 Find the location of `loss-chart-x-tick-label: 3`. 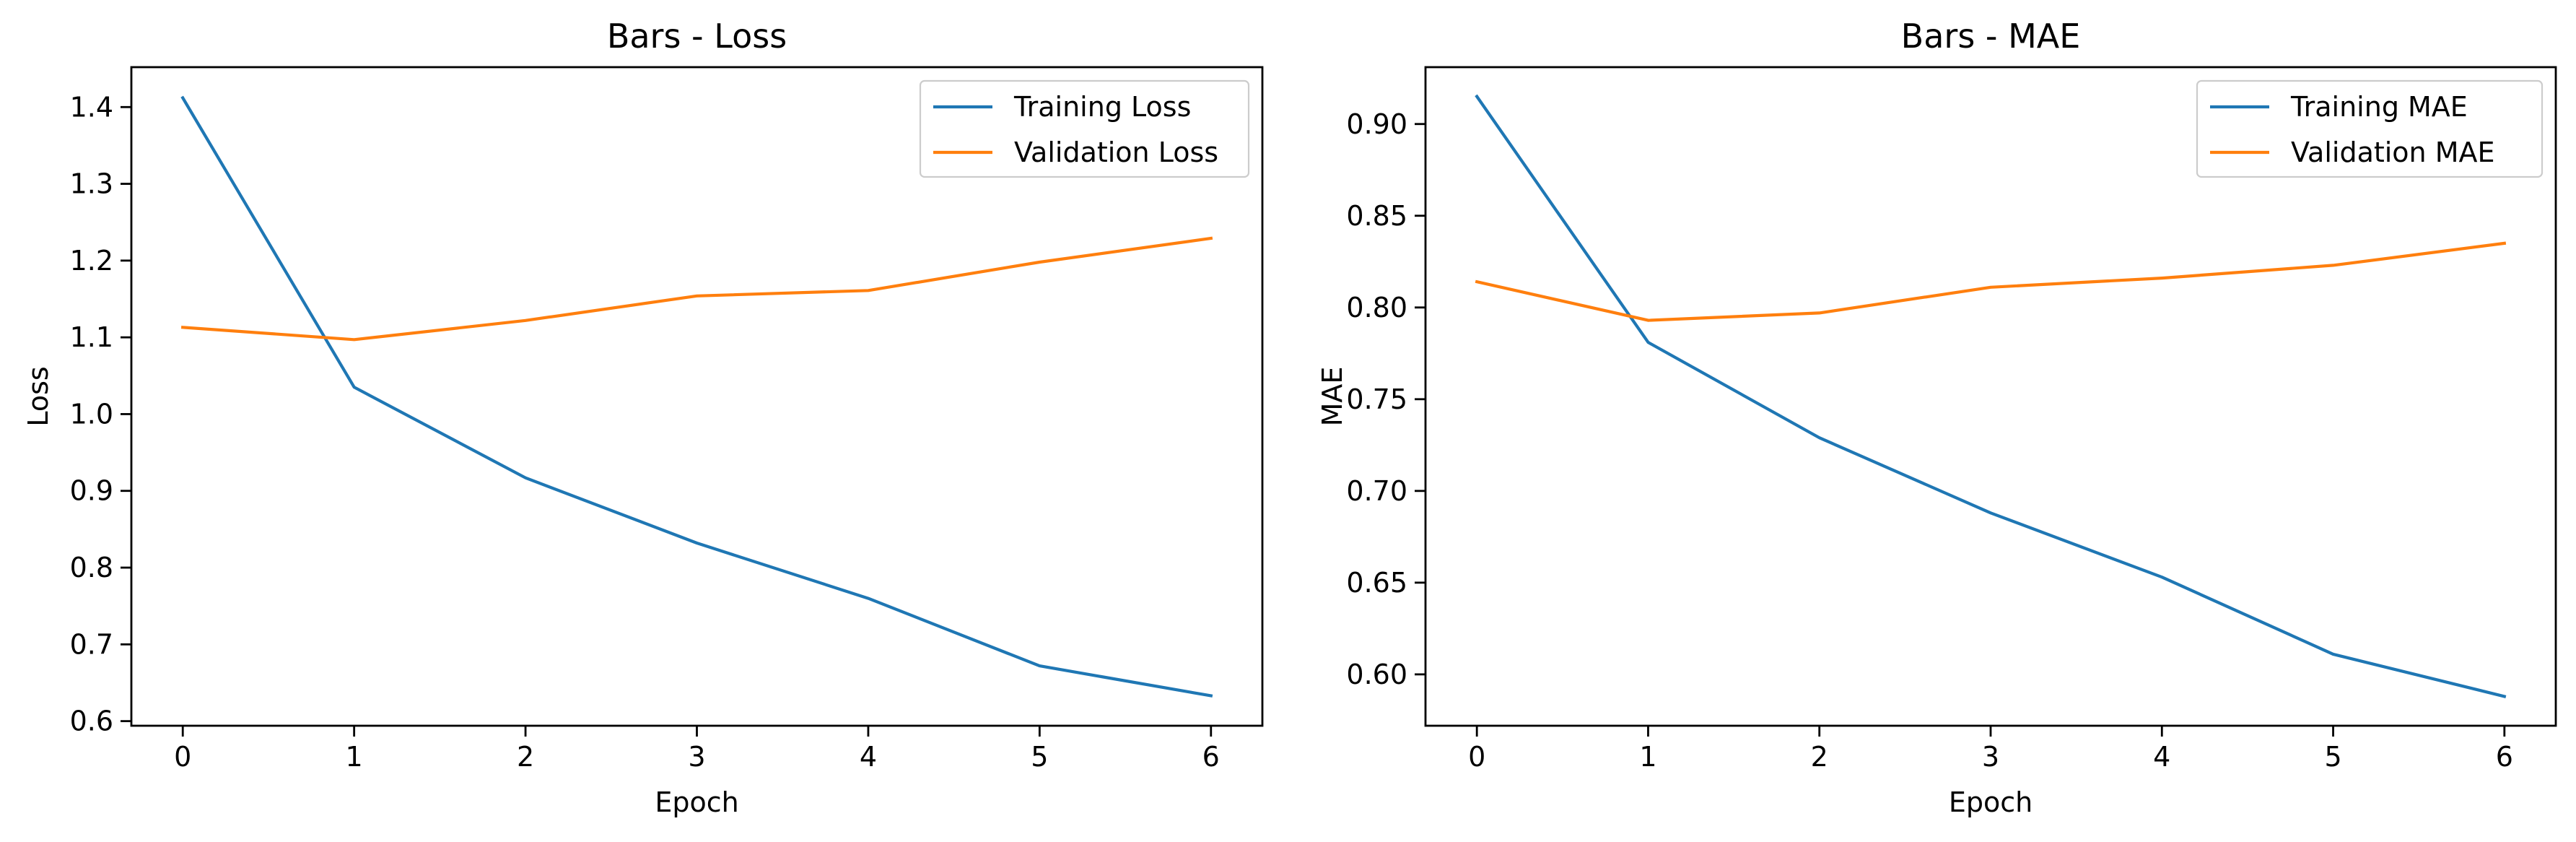

loss-chart-x-tick-label: 3 is located at coordinates (696, 757).